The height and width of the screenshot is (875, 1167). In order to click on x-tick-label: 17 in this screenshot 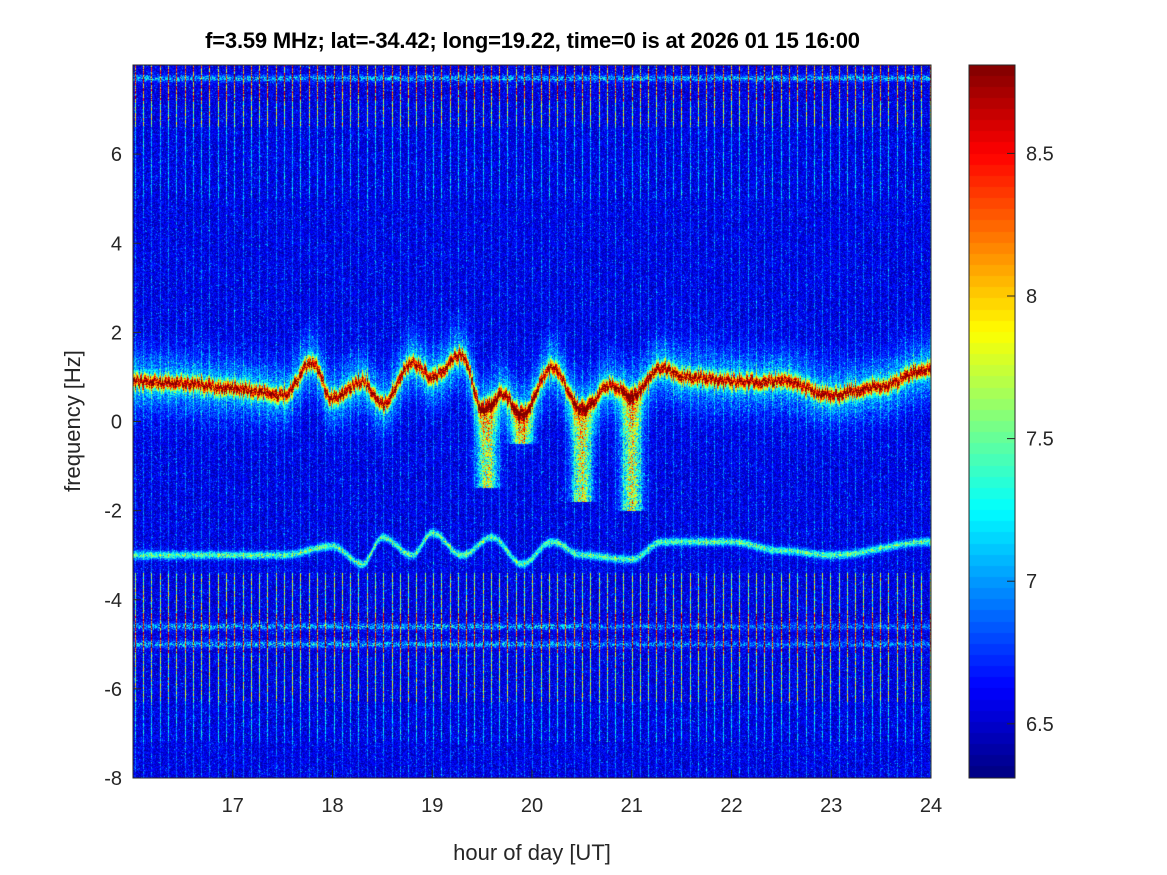, I will do `click(233, 806)`.